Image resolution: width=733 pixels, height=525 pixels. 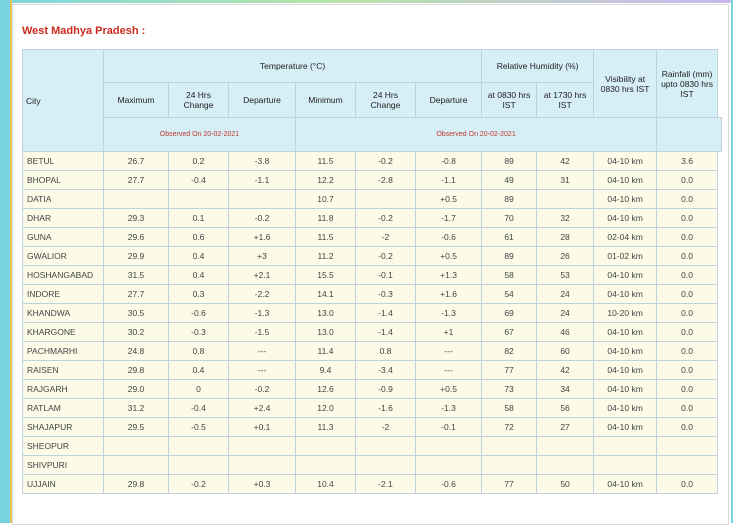 I want to click on top-gradient-strip, so click(x=366, y=1).